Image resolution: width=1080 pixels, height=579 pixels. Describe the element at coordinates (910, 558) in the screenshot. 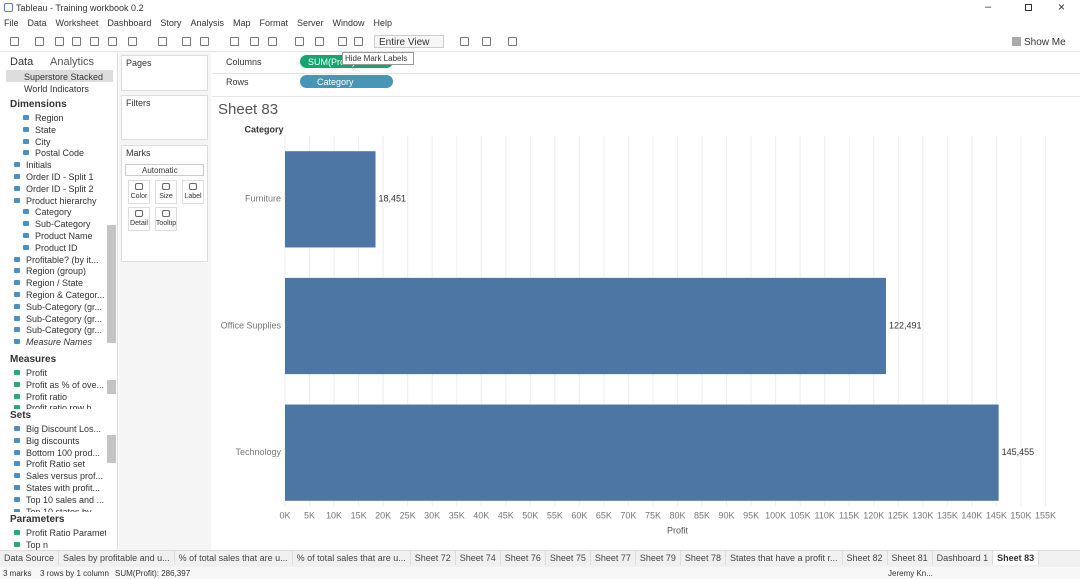

I see `sheet-tab: Sheet 81` at that location.